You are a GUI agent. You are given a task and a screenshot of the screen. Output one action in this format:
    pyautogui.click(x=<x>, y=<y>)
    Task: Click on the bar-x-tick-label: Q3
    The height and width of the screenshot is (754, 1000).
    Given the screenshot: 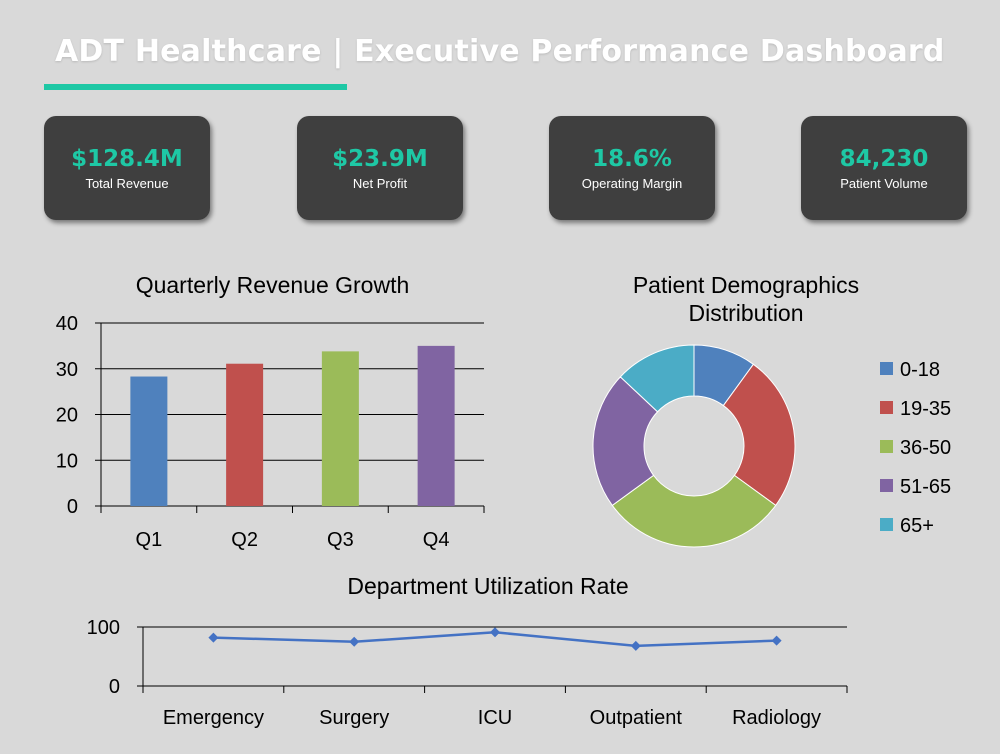 What is the action you would take?
    pyautogui.click(x=340, y=540)
    